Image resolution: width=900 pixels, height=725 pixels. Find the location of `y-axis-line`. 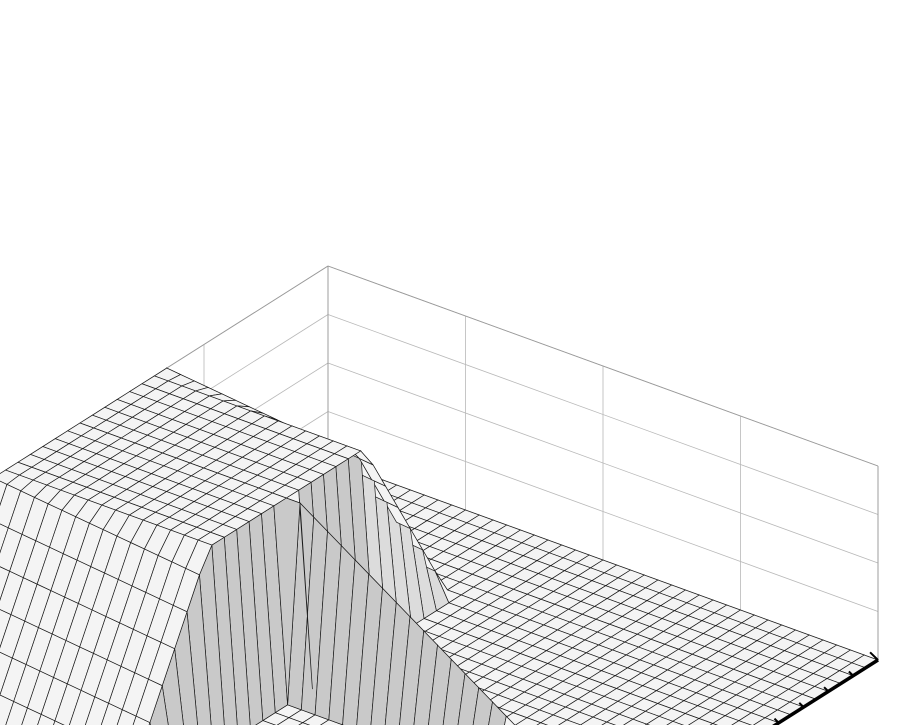

y-axis-line is located at coordinates (825, 691).